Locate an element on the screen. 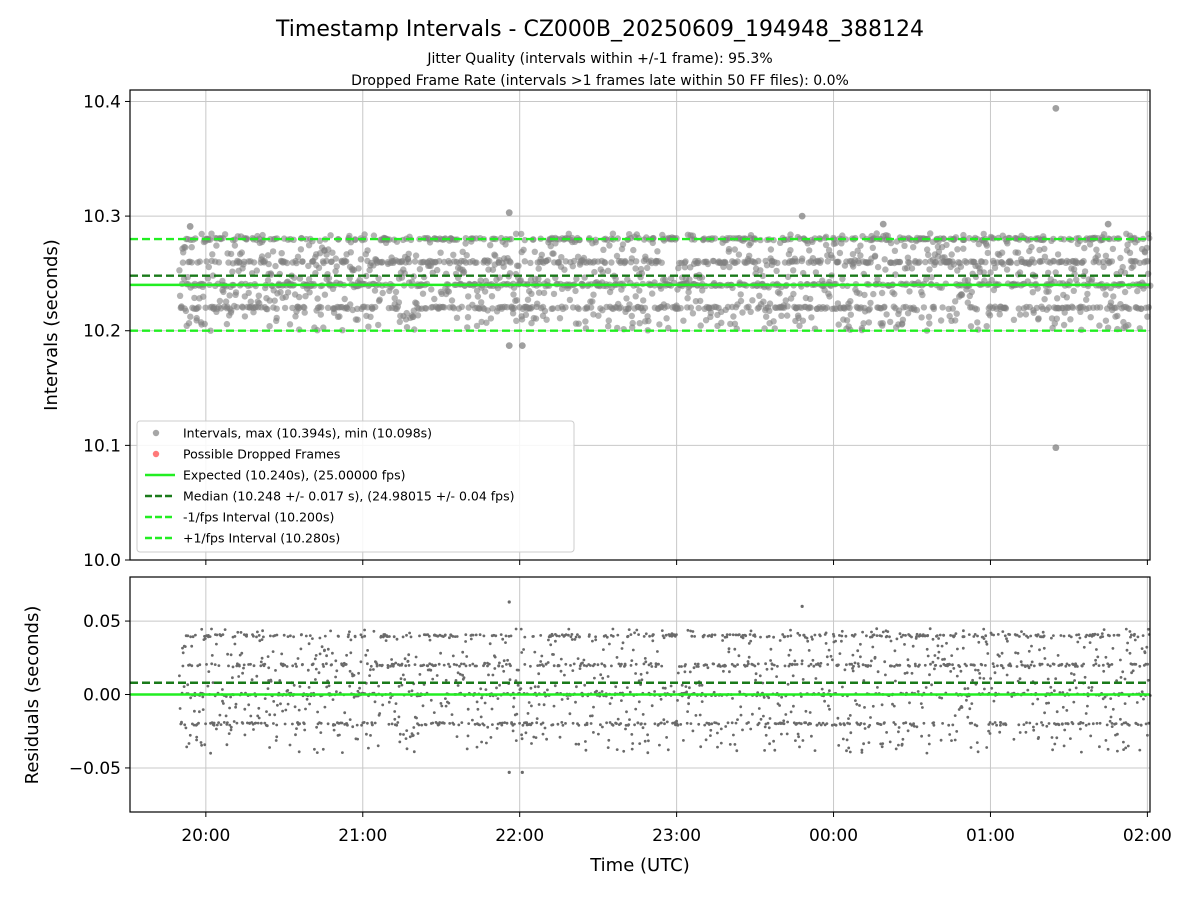 The width and height of the screenshot is (1200, 900). residuals-y-tick-label: 0.05 is located at coordinates (102, 622).